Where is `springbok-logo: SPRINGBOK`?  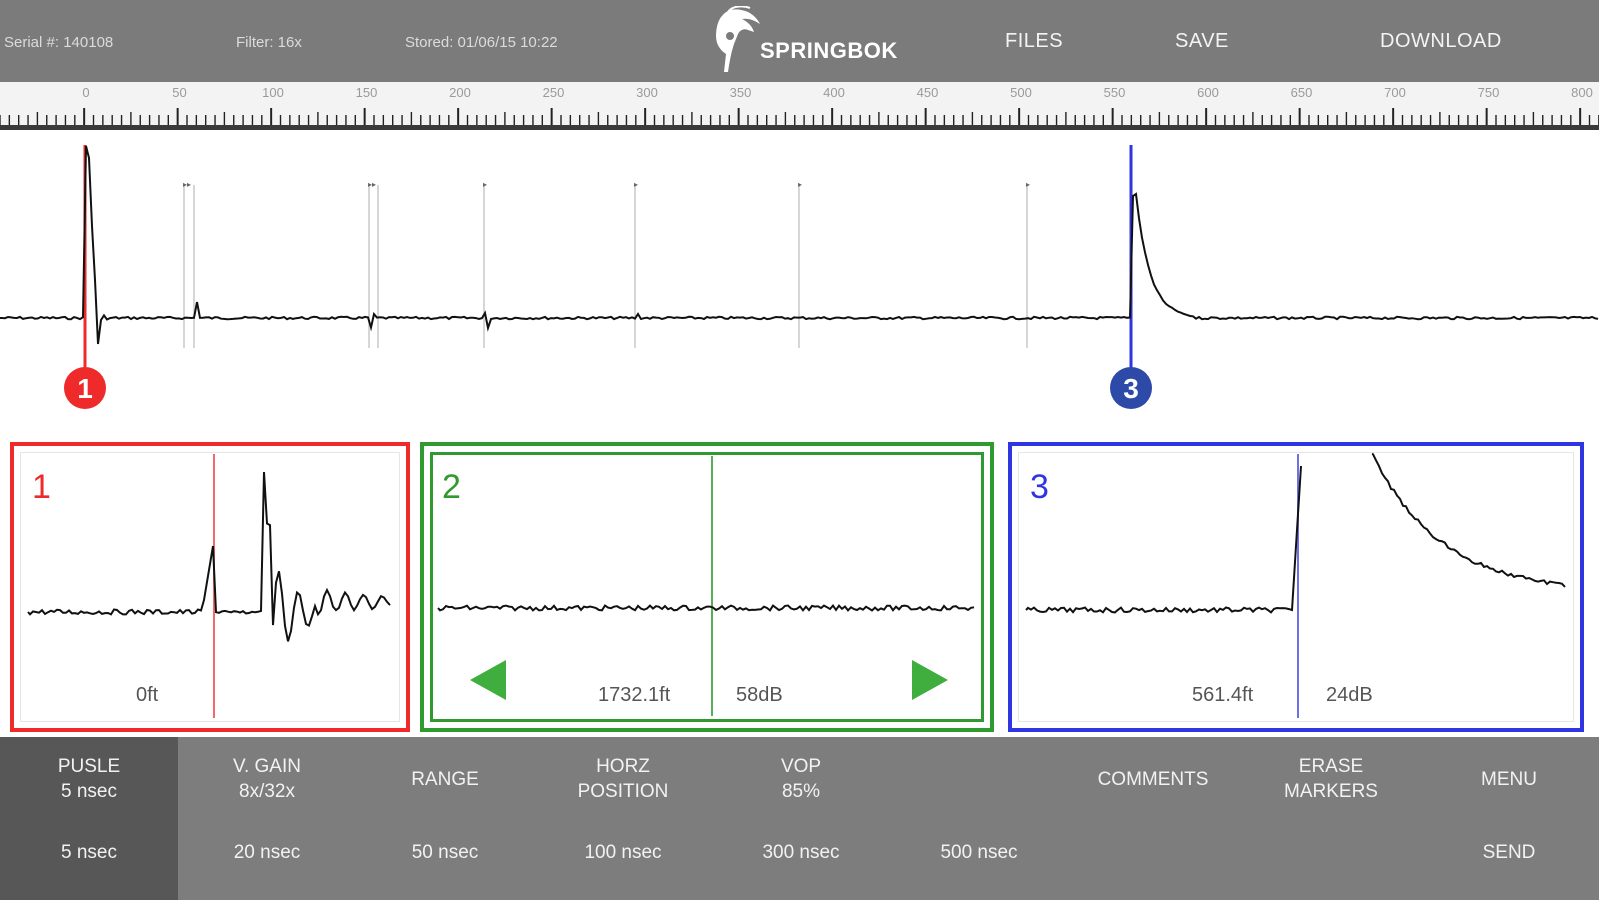
springbok-logo: SPRINGBOK is located at coordinates (803, 41).